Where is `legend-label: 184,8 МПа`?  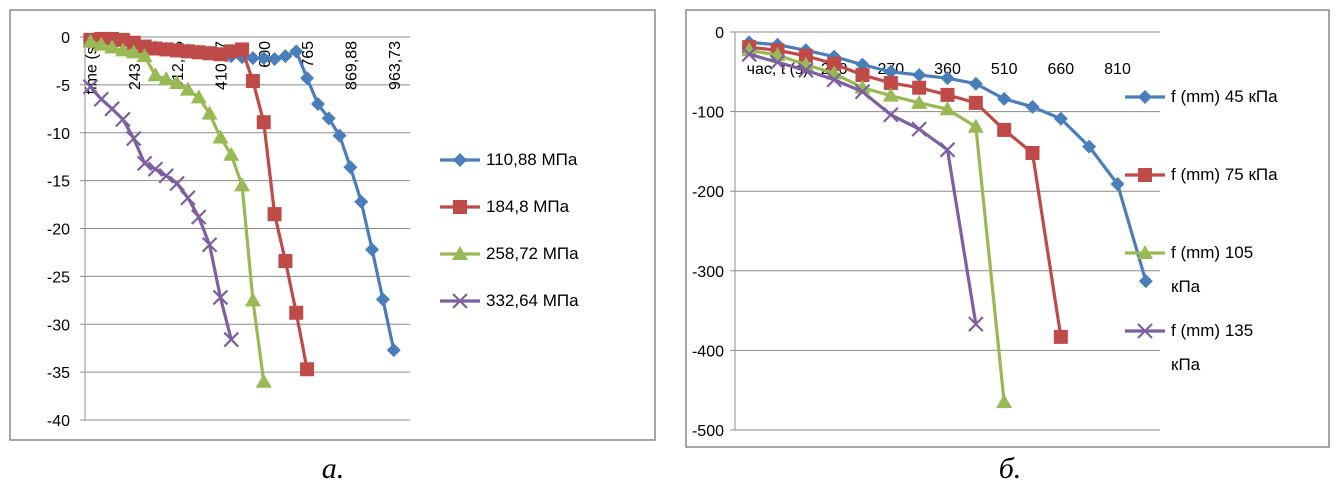
legend-label: 184,8 МПа is located at coordinates (528, 206).